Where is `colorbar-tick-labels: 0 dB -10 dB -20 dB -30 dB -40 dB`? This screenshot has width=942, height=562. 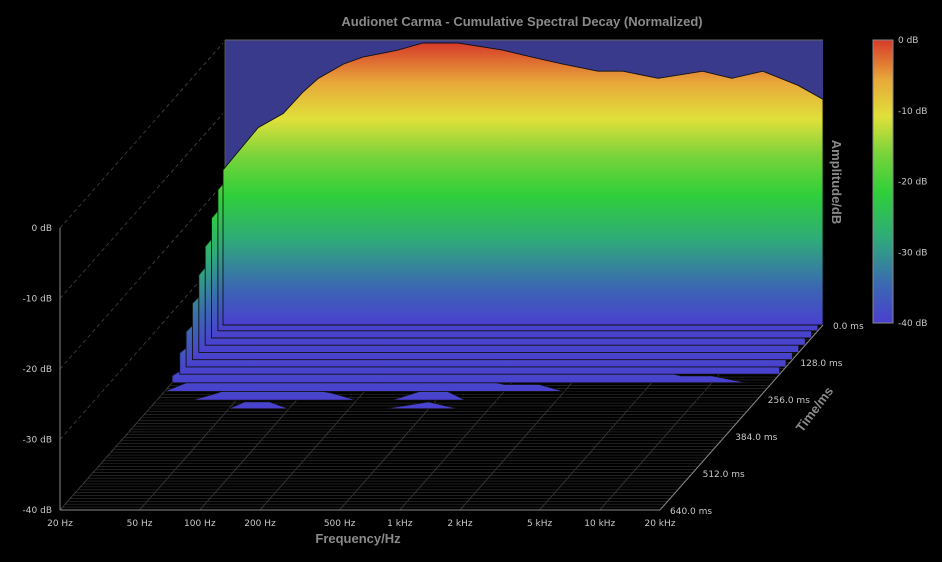
colorbar-tick-labels: 0 dB -10 dB -20 dB -30 dB -40 dB is located at coordinates (912, 182).